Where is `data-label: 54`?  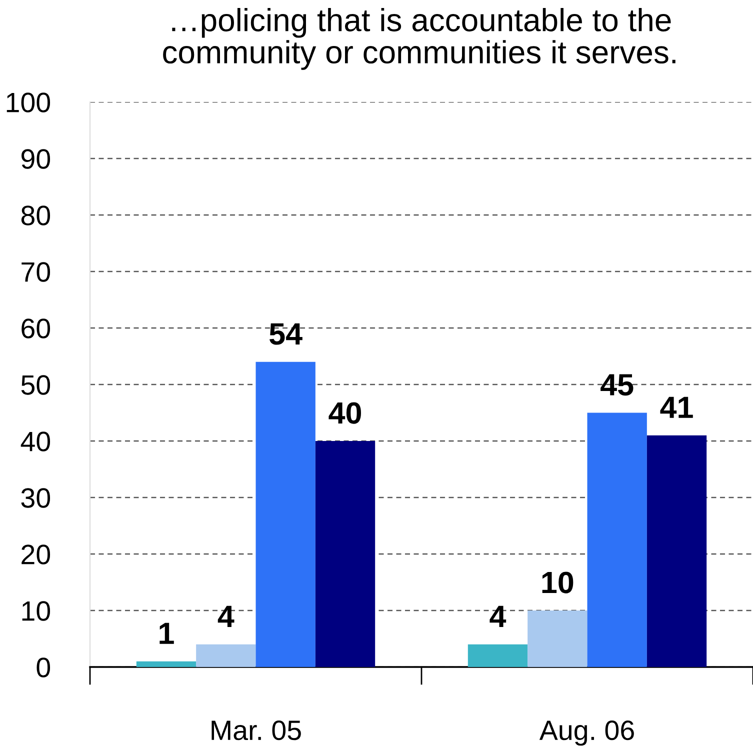 data-label: 54 is located at coordinates (286, 334).